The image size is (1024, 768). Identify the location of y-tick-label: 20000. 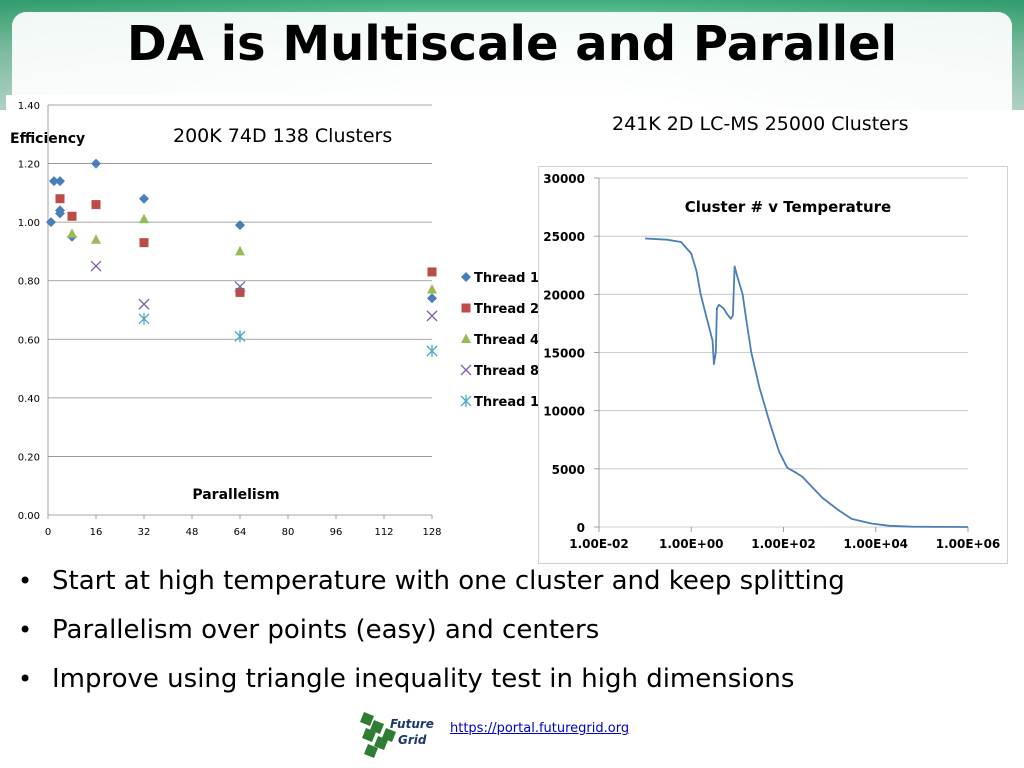
(564, 295).